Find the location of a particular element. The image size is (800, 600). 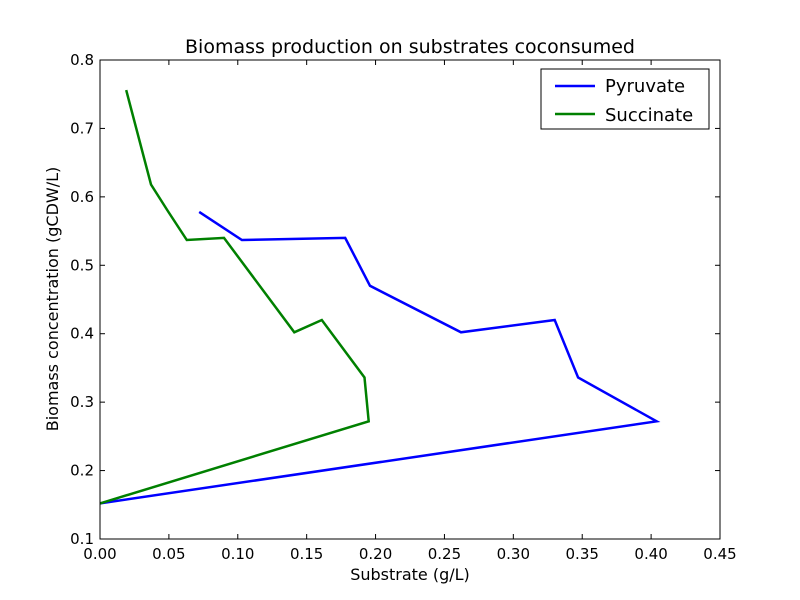

x-axis-label: Substrate (g/L) is located at coordinates (410, 574).